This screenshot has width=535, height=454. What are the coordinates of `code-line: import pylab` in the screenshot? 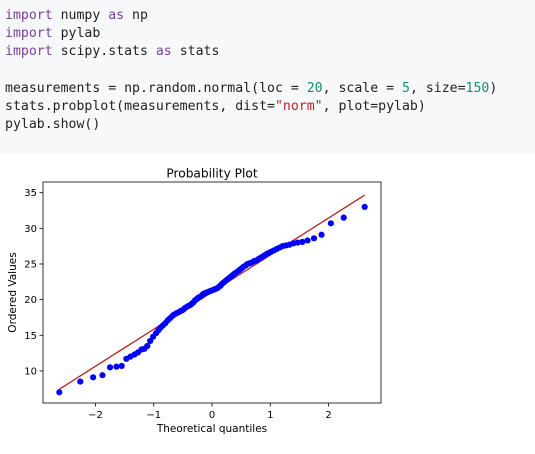 It's located at (270, 34).